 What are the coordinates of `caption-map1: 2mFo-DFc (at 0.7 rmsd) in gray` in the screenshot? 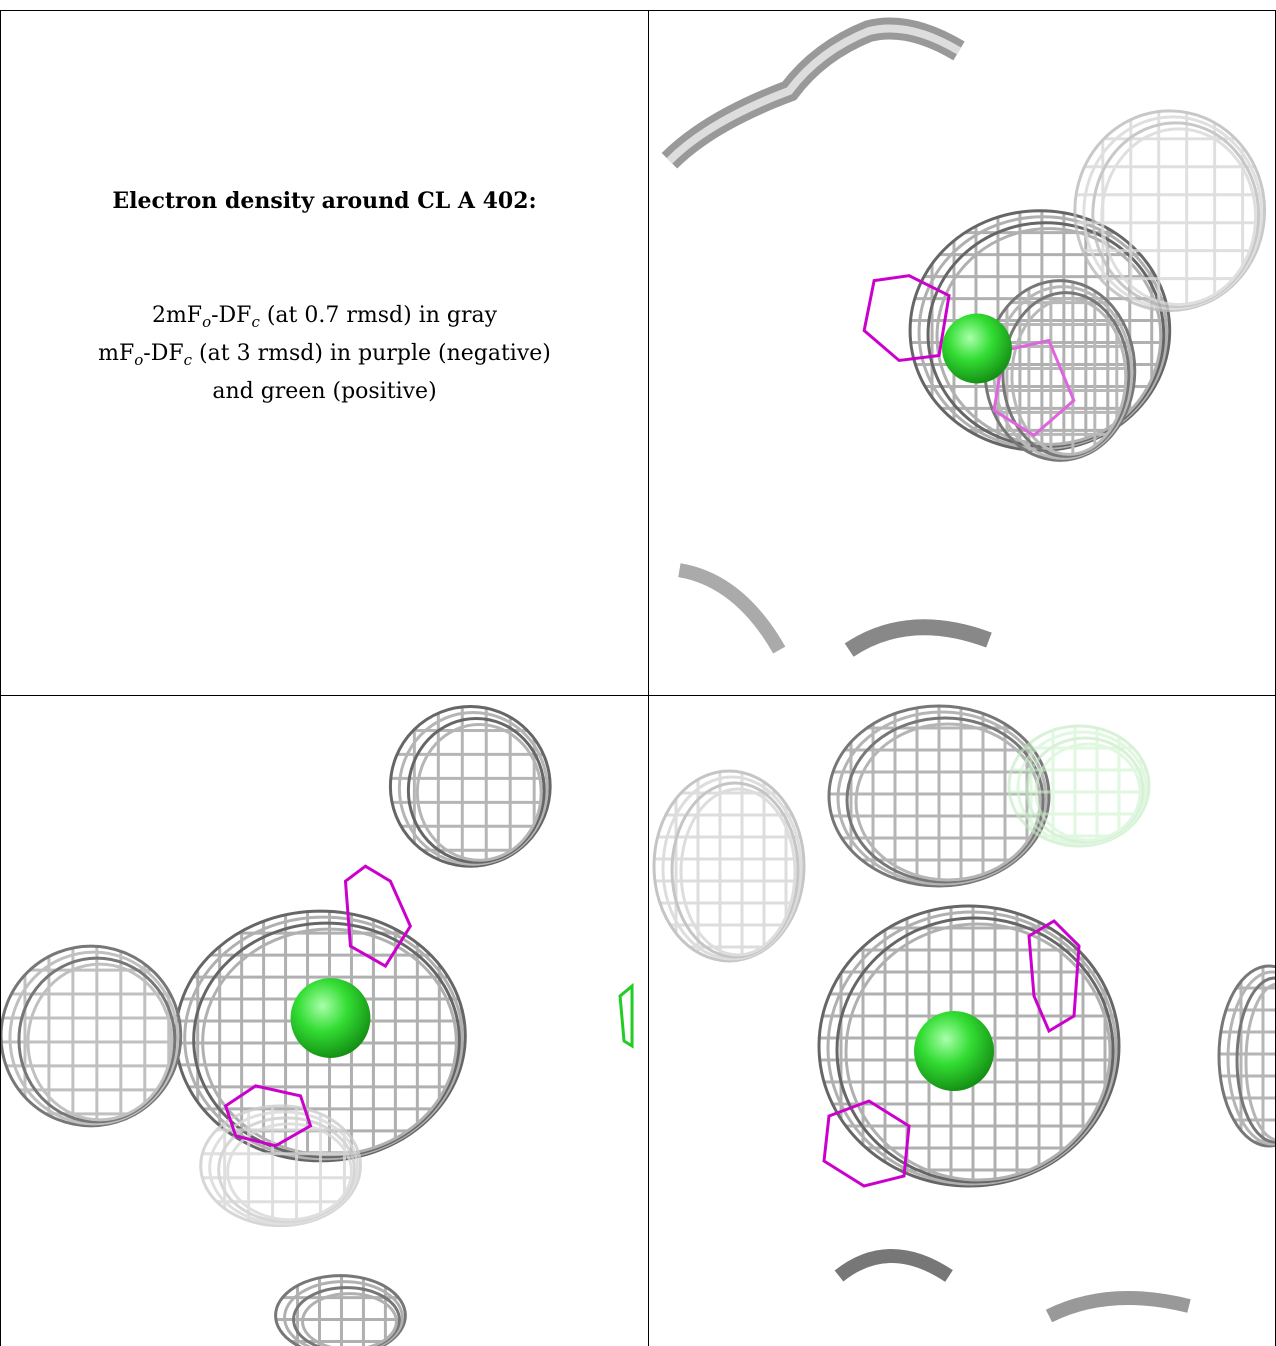 It's located at (324, 319).